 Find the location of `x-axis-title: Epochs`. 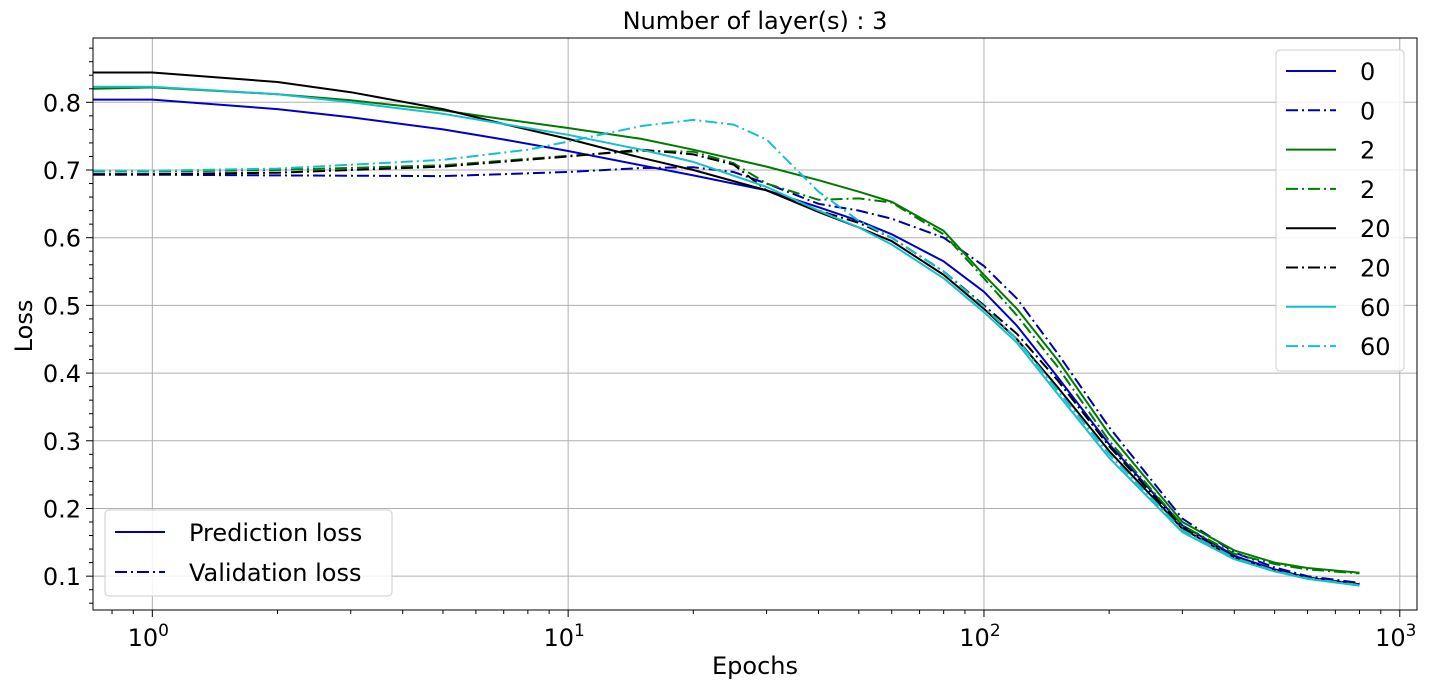

x-axis-title: Epochs is located at coordinates (755, 666).